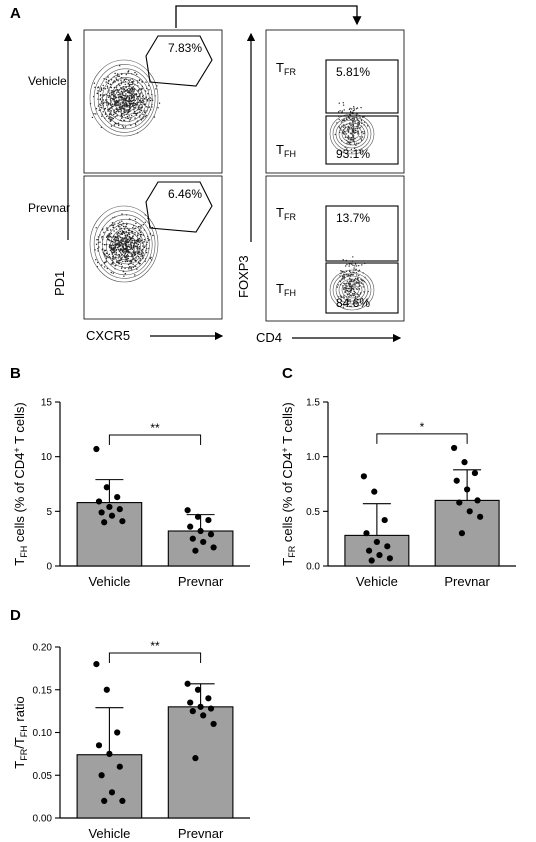  I want to click on data-point-c-vehicle, so click(376, 542).